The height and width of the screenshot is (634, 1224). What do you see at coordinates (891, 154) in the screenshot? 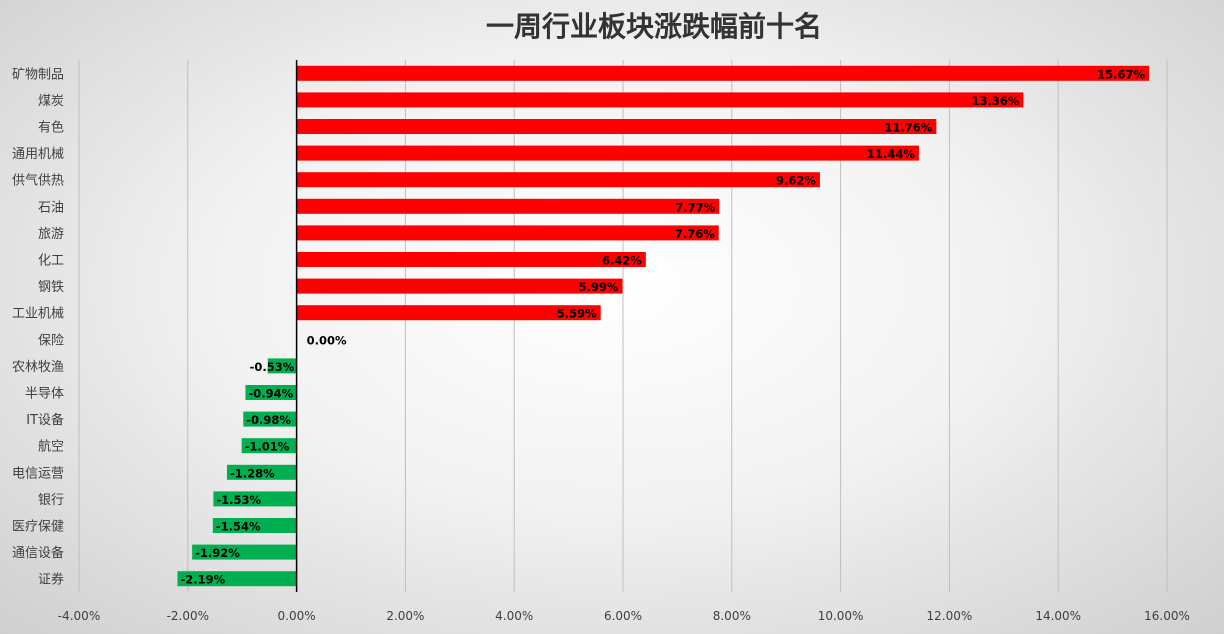
I see `data-label: 11.44%` at bounding box center [891, 154].